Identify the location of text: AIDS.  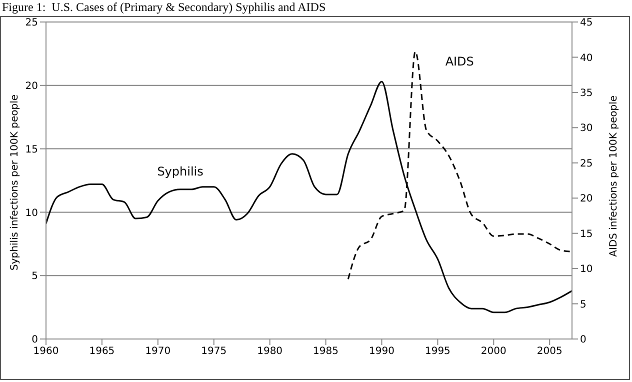
(459, 61).